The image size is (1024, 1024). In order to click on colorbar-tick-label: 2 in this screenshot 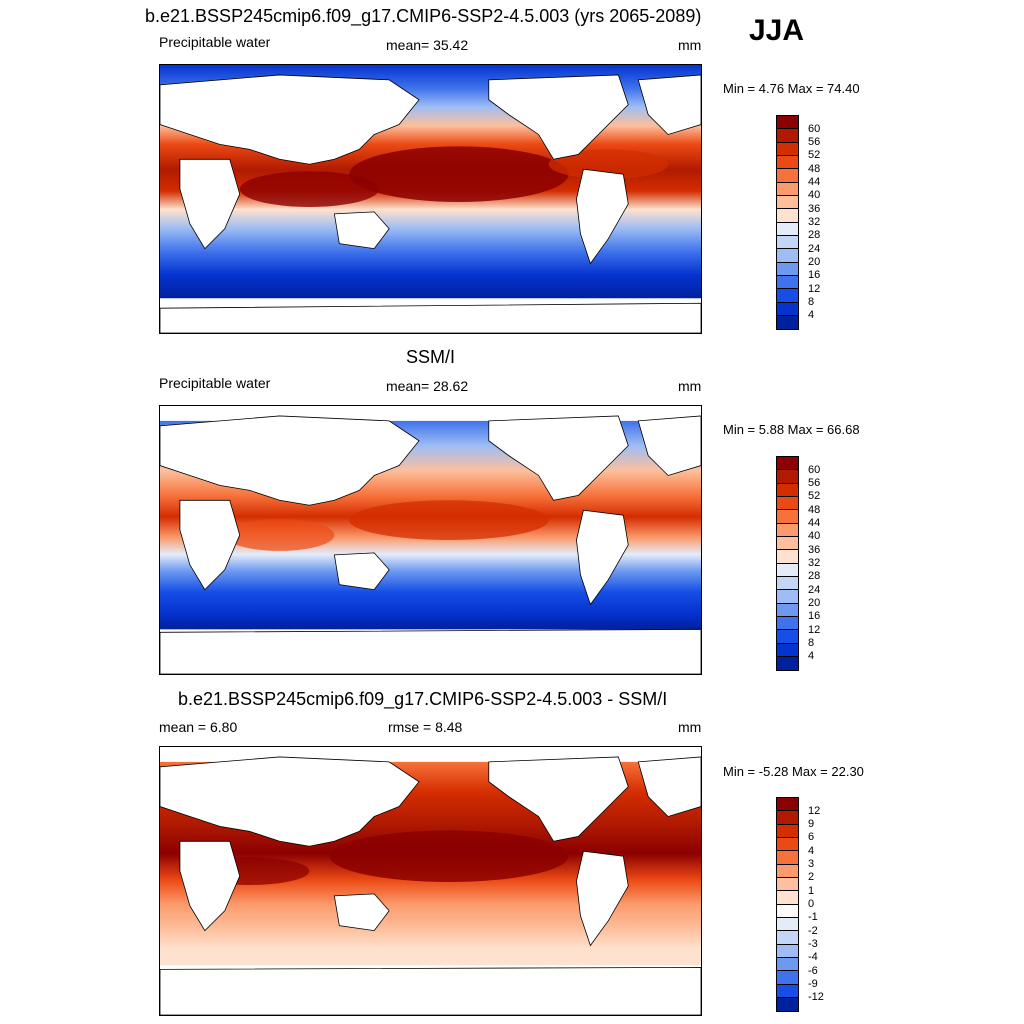, I will do `click(811, 877)`.